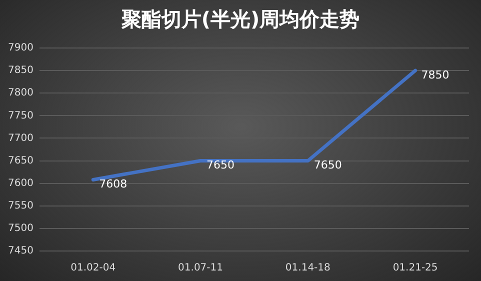  I want to click on y-tick-label: 7850, so click(21, 70).